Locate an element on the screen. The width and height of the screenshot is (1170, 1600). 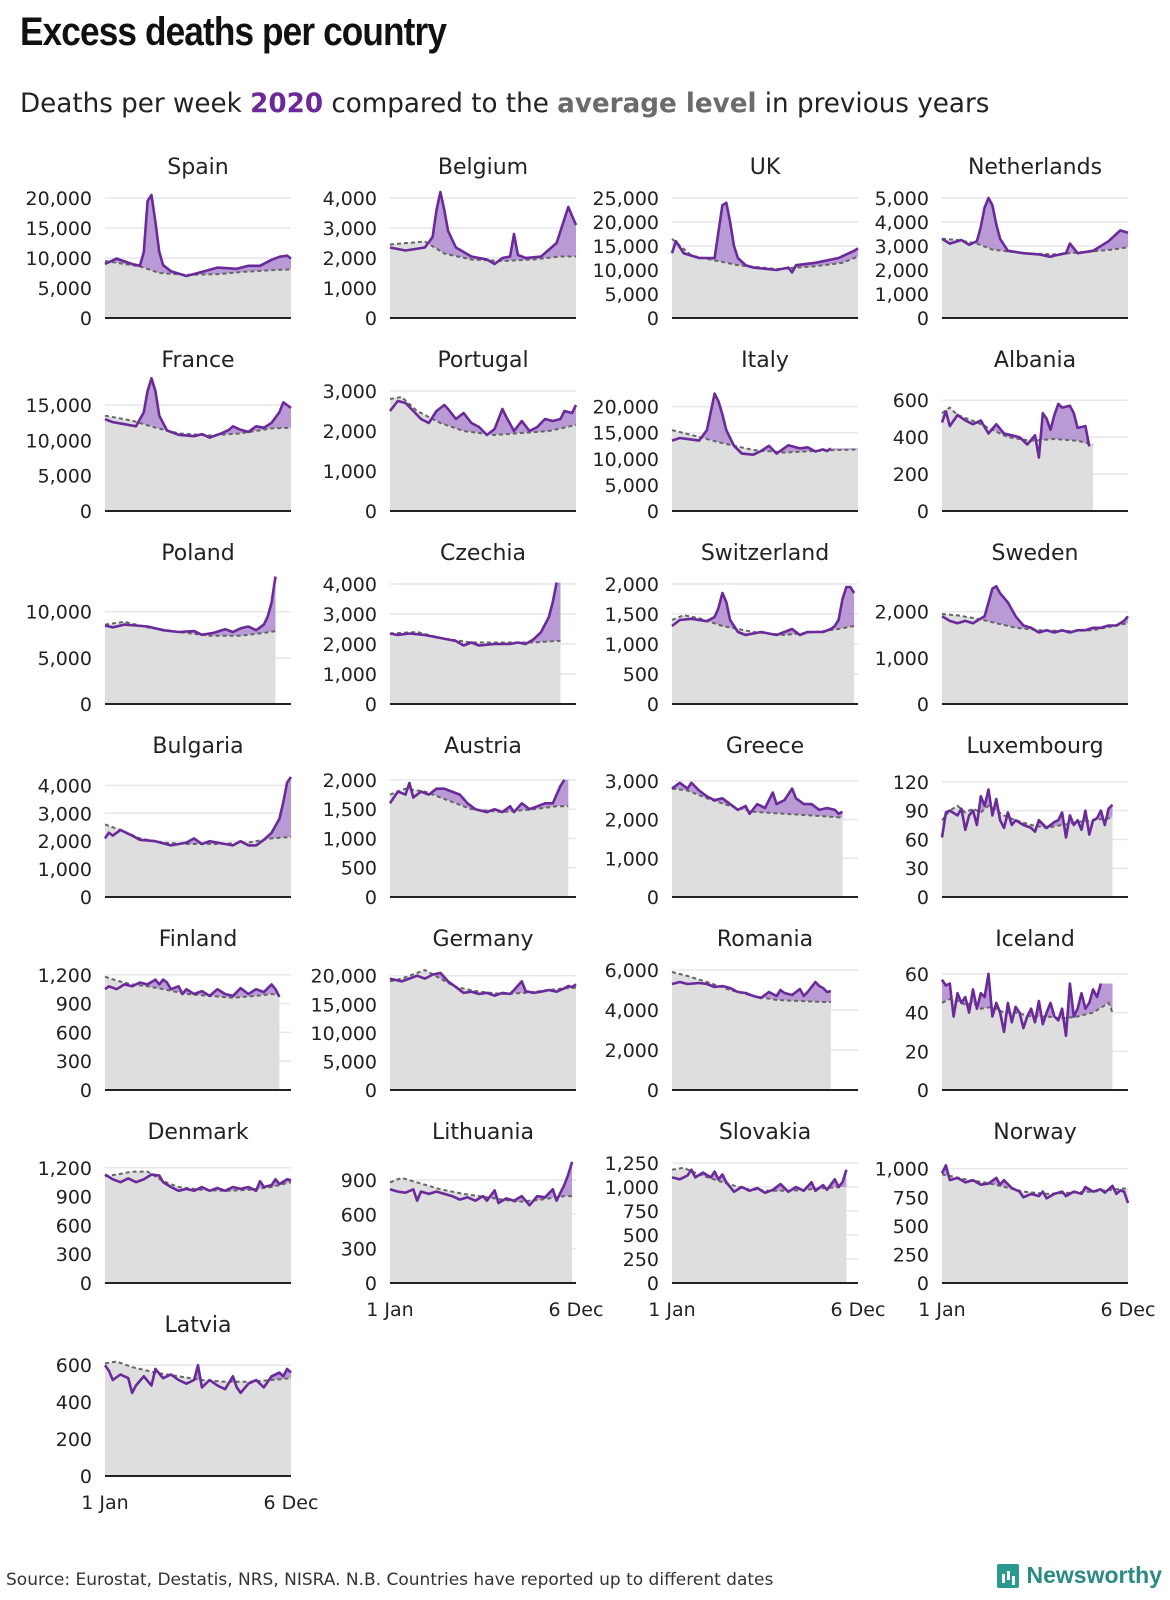
y-tick-label: 500 is located at coordinates (641, 1236).